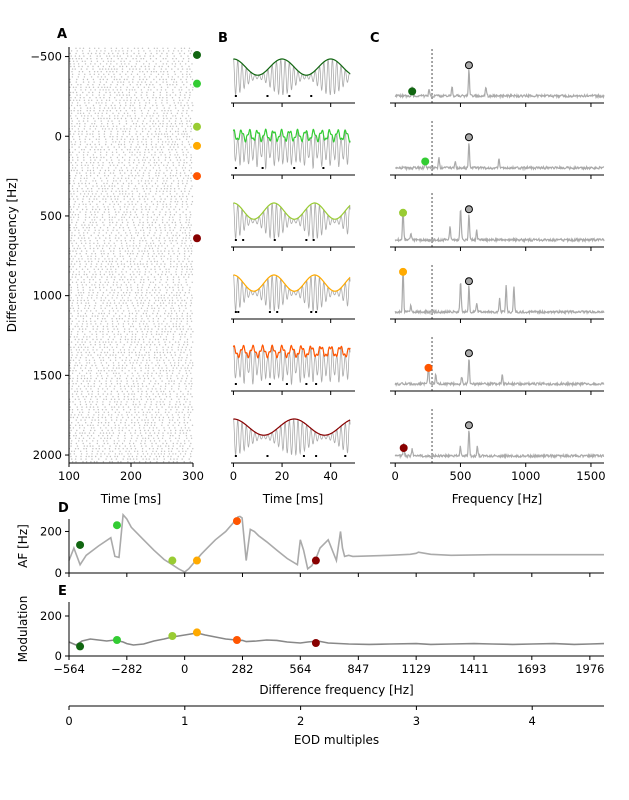 The image size is (629, 800). I want to click on eod-tick-label: 4, so click(532, 721).